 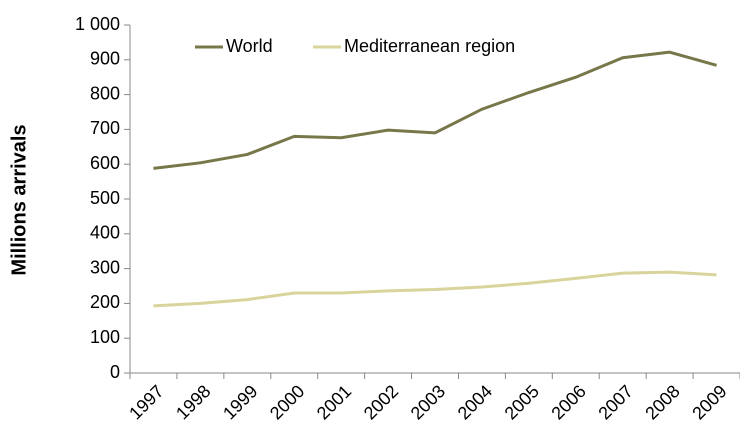 I want to click on x-tick-label: 2000, so click(x=287, y=402).